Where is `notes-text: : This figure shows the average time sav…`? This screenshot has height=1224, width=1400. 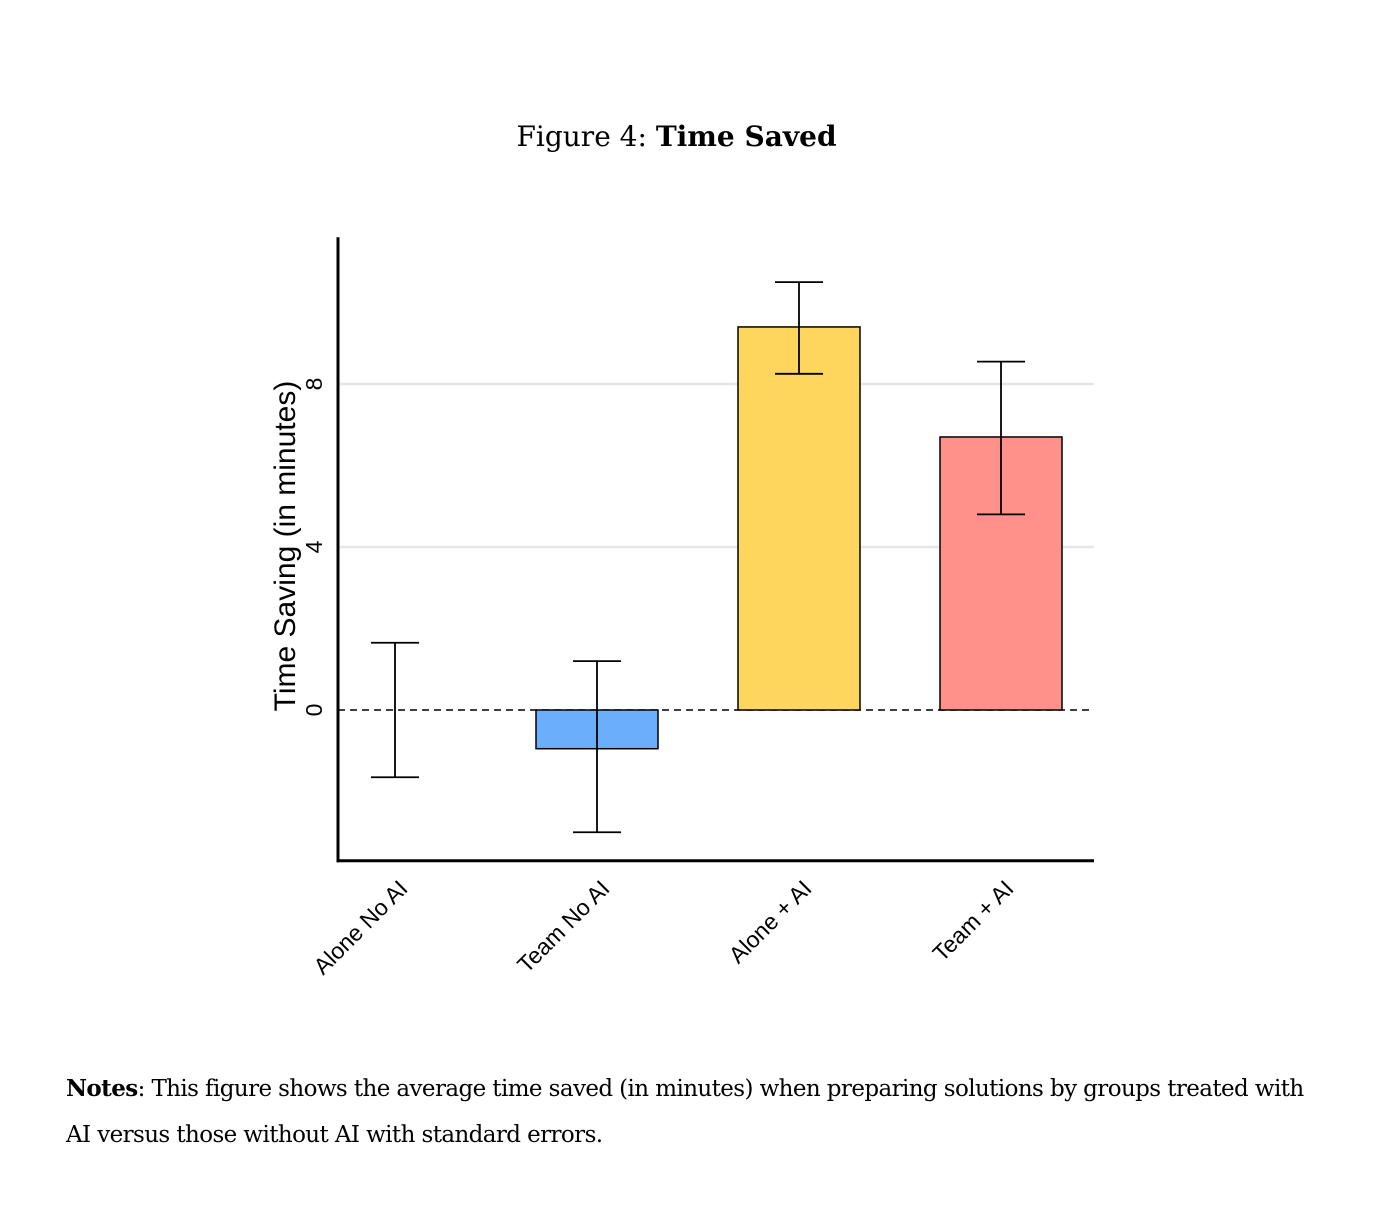
notes-text: : This figure shows the average time sav… is located at coordinates (685, 1112).